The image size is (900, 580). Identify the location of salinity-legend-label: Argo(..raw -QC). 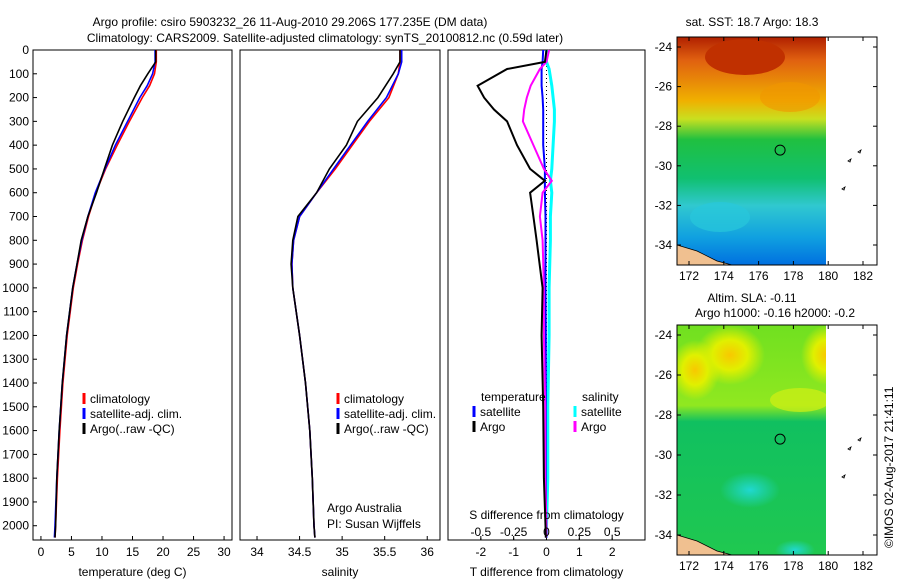
(386, 429).